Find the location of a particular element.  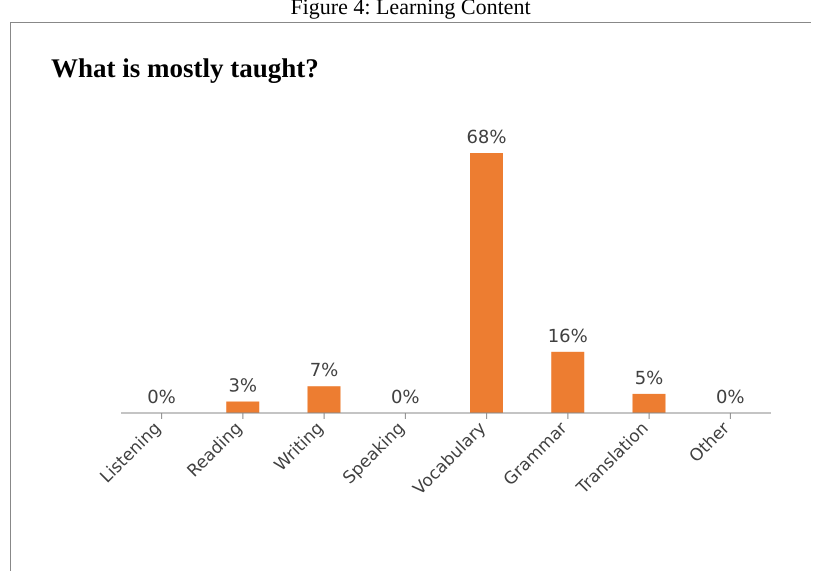

data-label: 7% is located at coordinates (324, 371).